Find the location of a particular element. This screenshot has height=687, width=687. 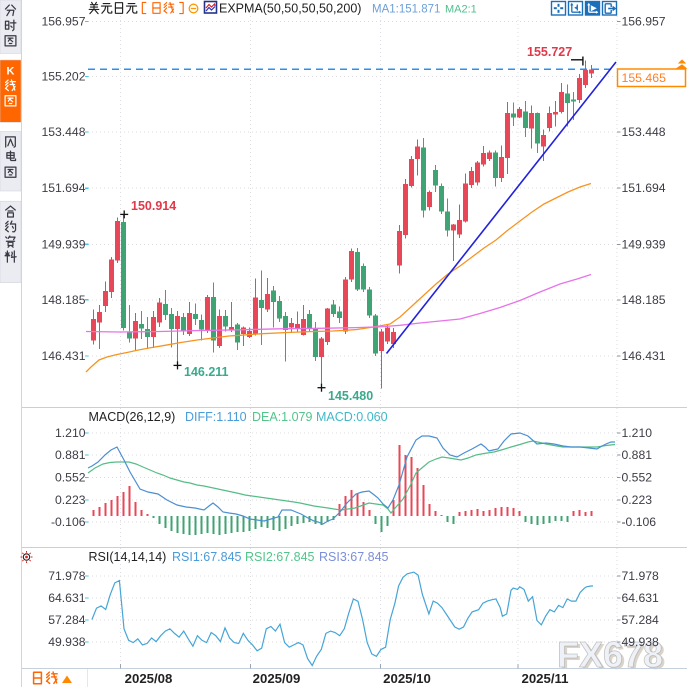

svg-text: 155.465 is located at coordinates (644, 78).